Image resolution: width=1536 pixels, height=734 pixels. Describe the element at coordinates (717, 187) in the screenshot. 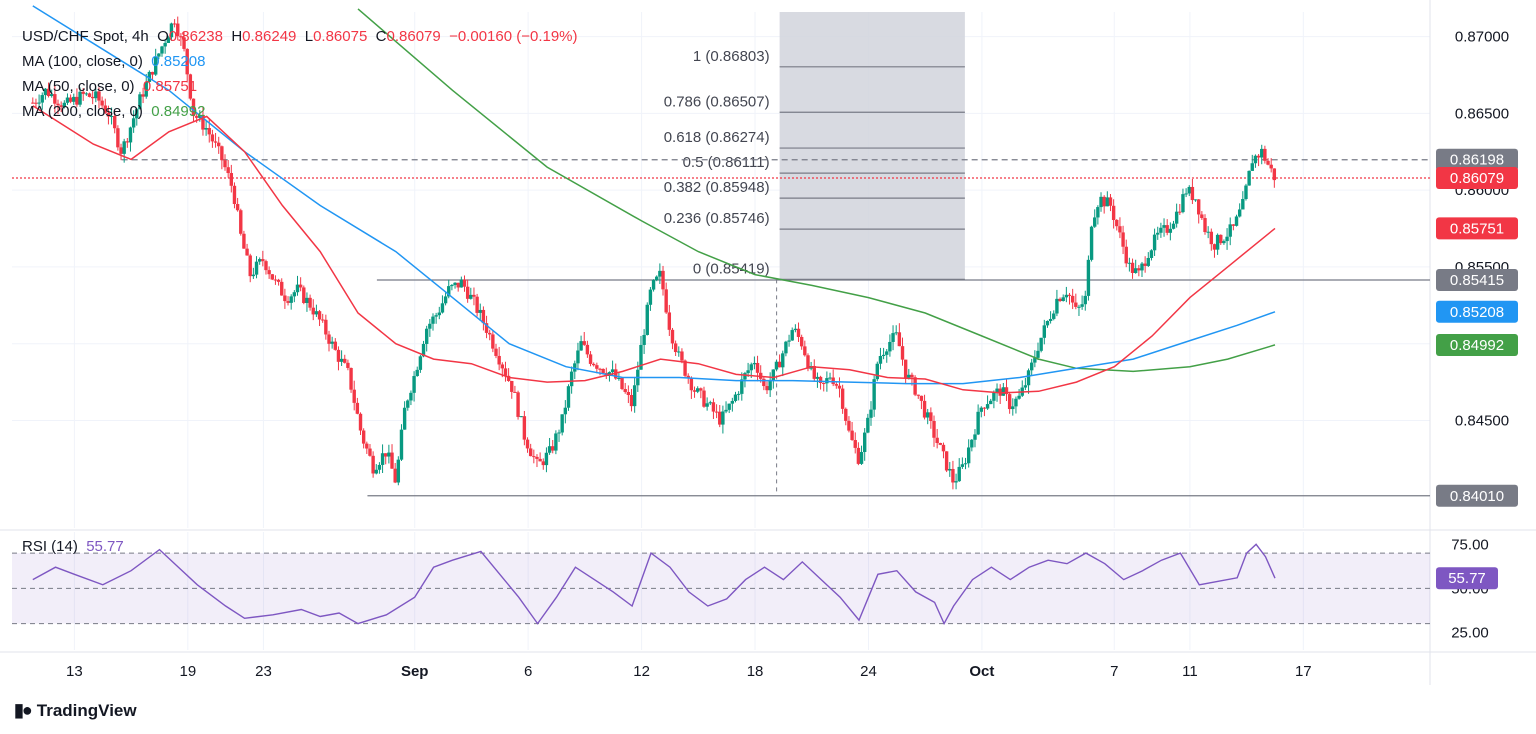

I see `fib-level-label: 0.382 (0.85948)` at that location.